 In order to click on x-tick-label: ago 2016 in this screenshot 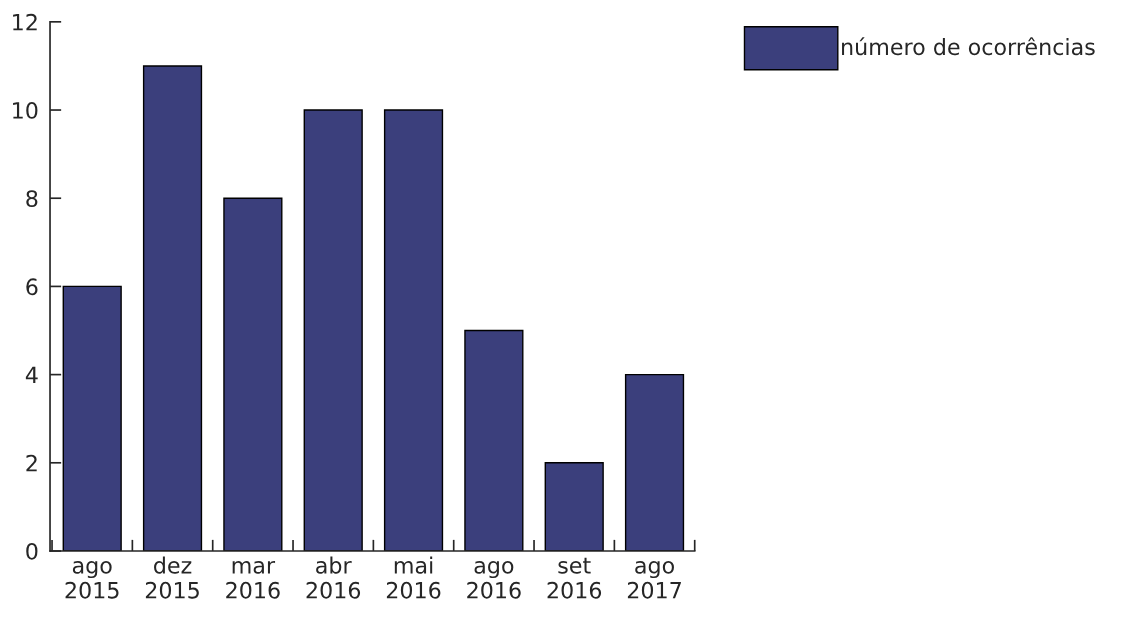, I will do `click(494, 579)`.